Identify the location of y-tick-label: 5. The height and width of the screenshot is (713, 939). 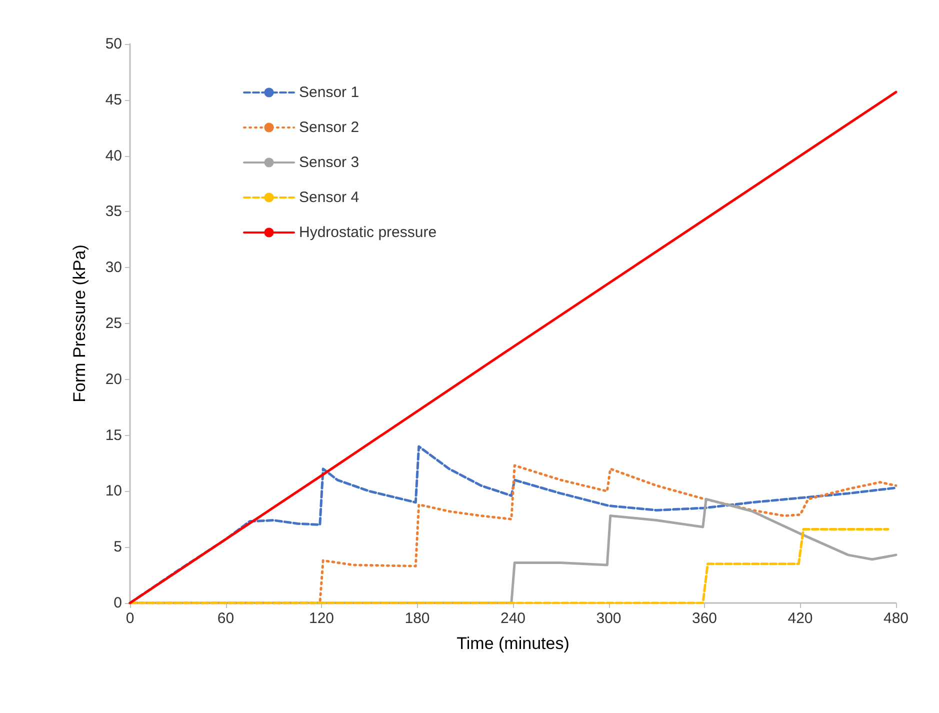
(118, 547).